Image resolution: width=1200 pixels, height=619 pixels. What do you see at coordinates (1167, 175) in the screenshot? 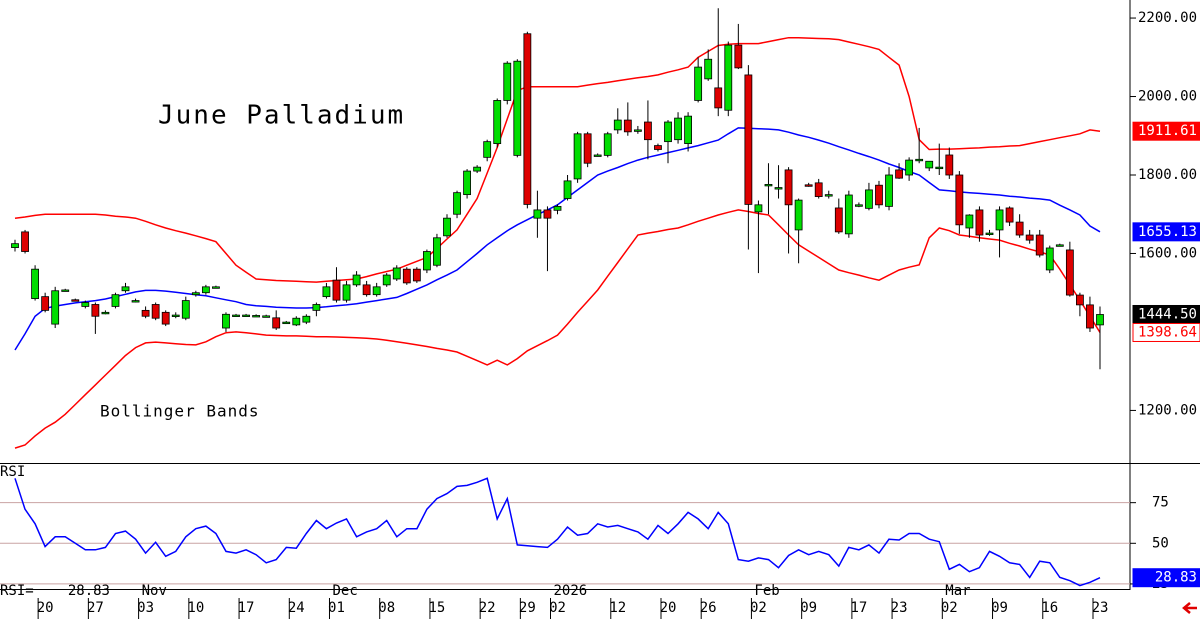
I see `y-tick-label: 1800.00` at bounding box center [1167, 175].